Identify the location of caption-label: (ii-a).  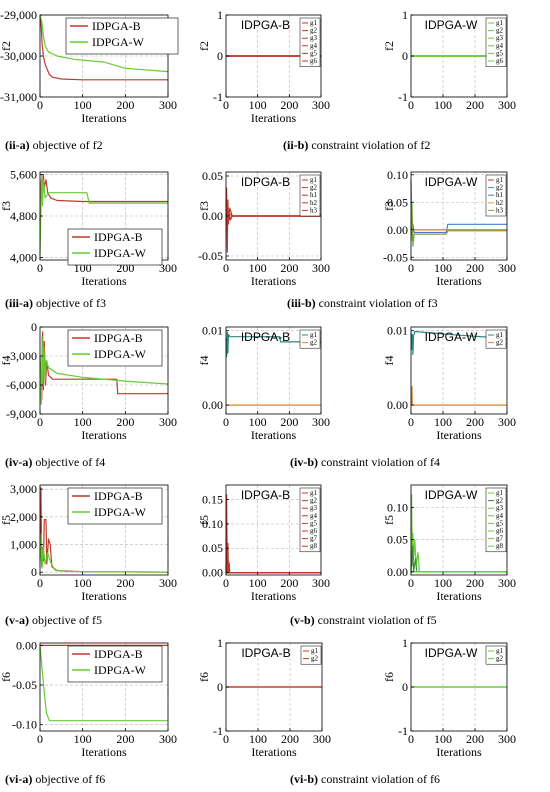
(17, 145).